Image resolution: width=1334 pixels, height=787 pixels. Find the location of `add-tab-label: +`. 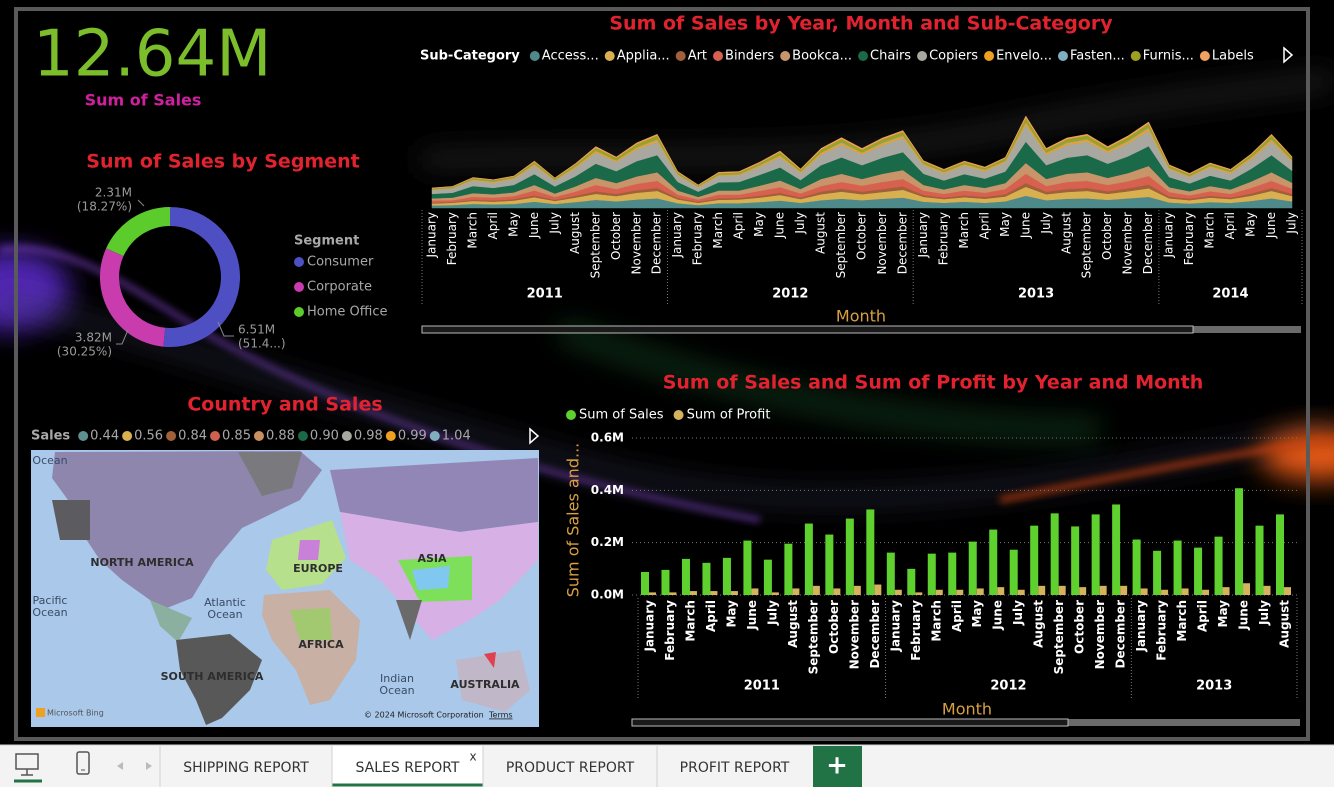

add-tab-label: + is located at coordinates (837, 766).